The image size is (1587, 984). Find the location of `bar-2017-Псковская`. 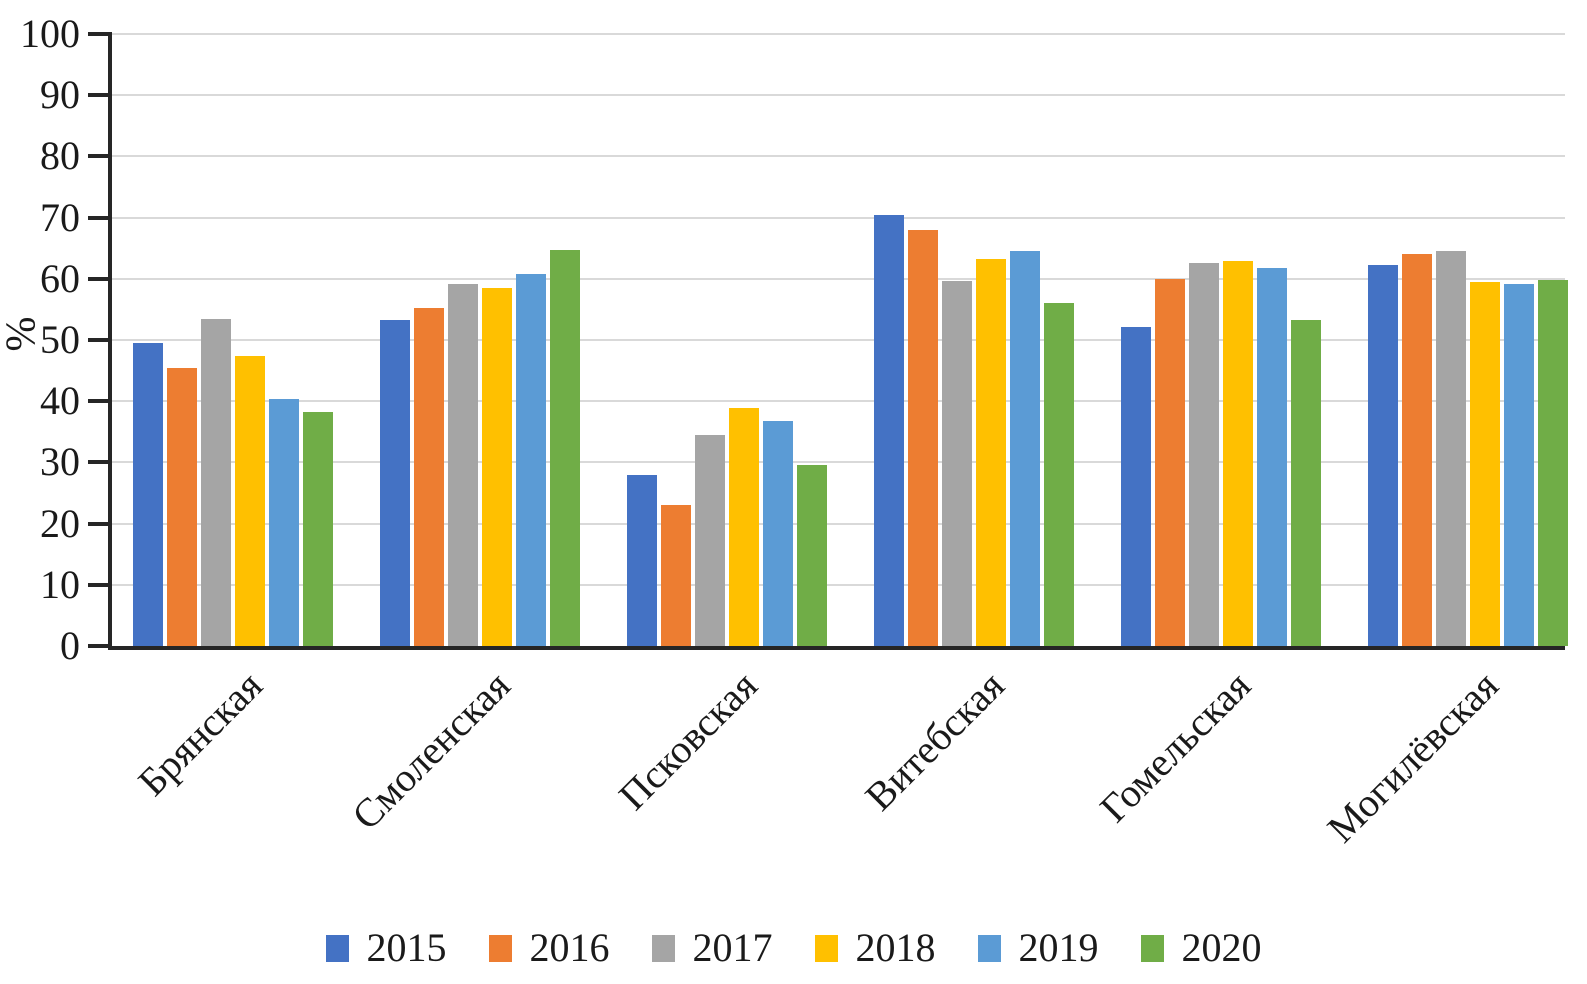

bar-2017-Псковская is located at coordinates (710, 540).